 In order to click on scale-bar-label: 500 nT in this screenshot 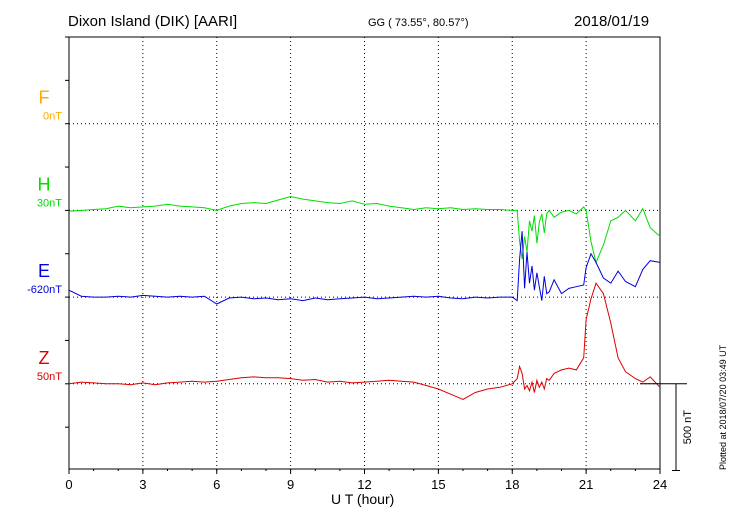, I will do `click(688, 427)`.